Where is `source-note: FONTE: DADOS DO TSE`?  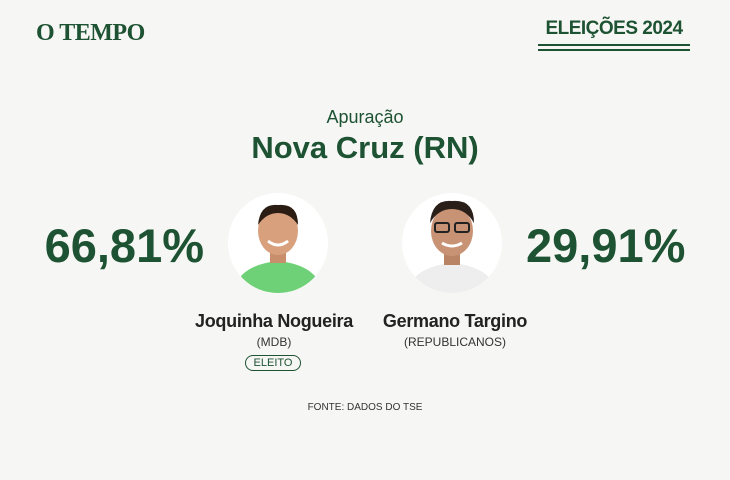
source-note: FONTE: DADOS DO TSE is located at coordinates (365, 407).